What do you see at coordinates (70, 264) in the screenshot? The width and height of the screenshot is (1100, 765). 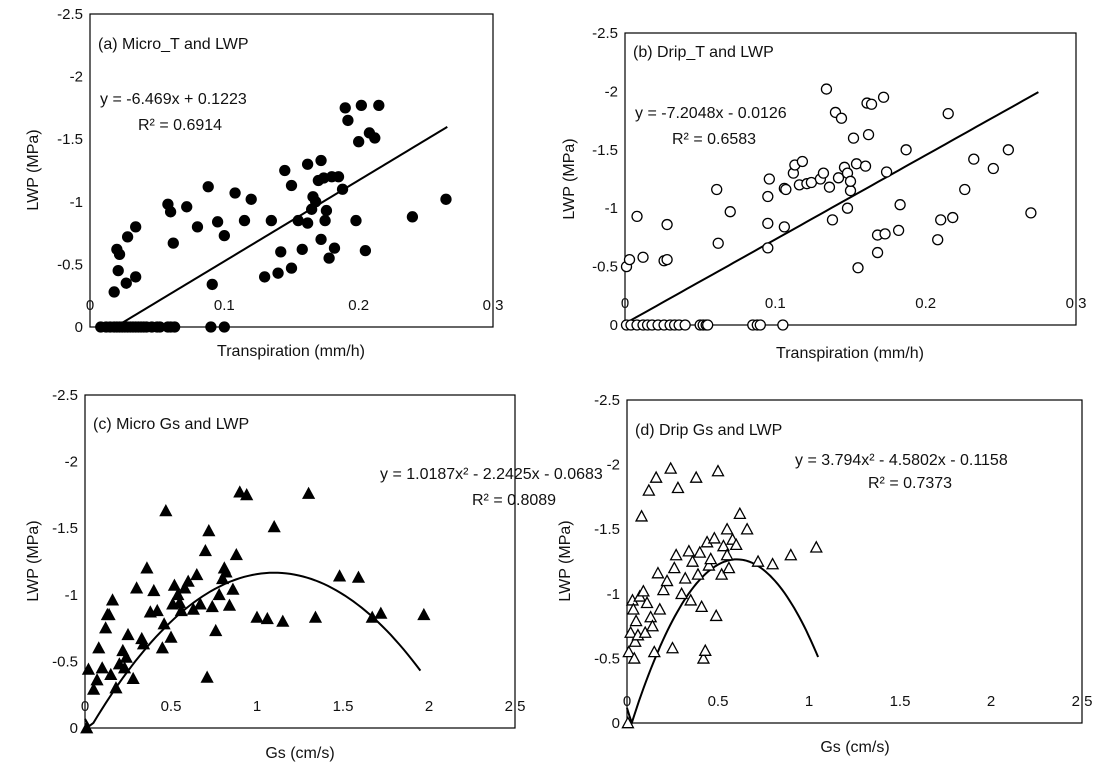 I see `y-tick-label: -0.5` at bounding box center [70, 264].